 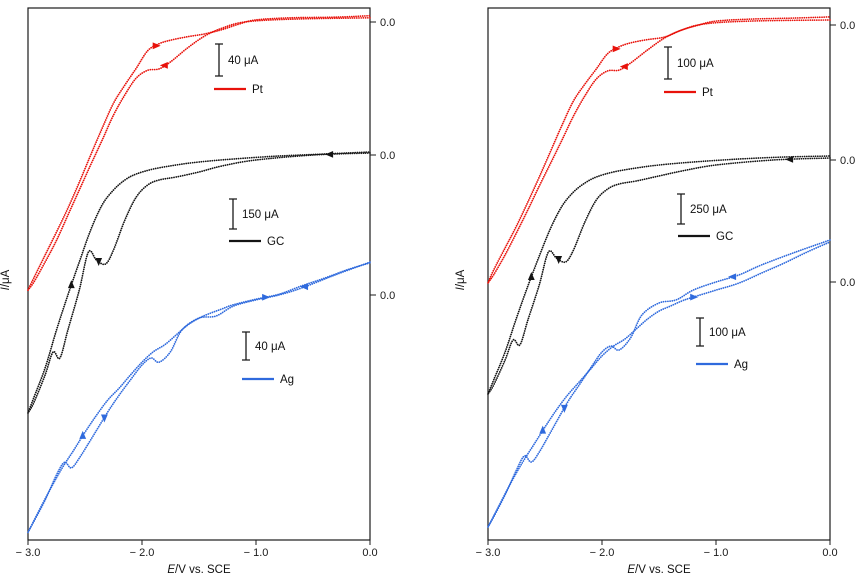 What do you see at coordinates (270, 347) in the screenshot?
I see `ag-scale-bar-label: 40 μA` at bounding box center [270, 347].